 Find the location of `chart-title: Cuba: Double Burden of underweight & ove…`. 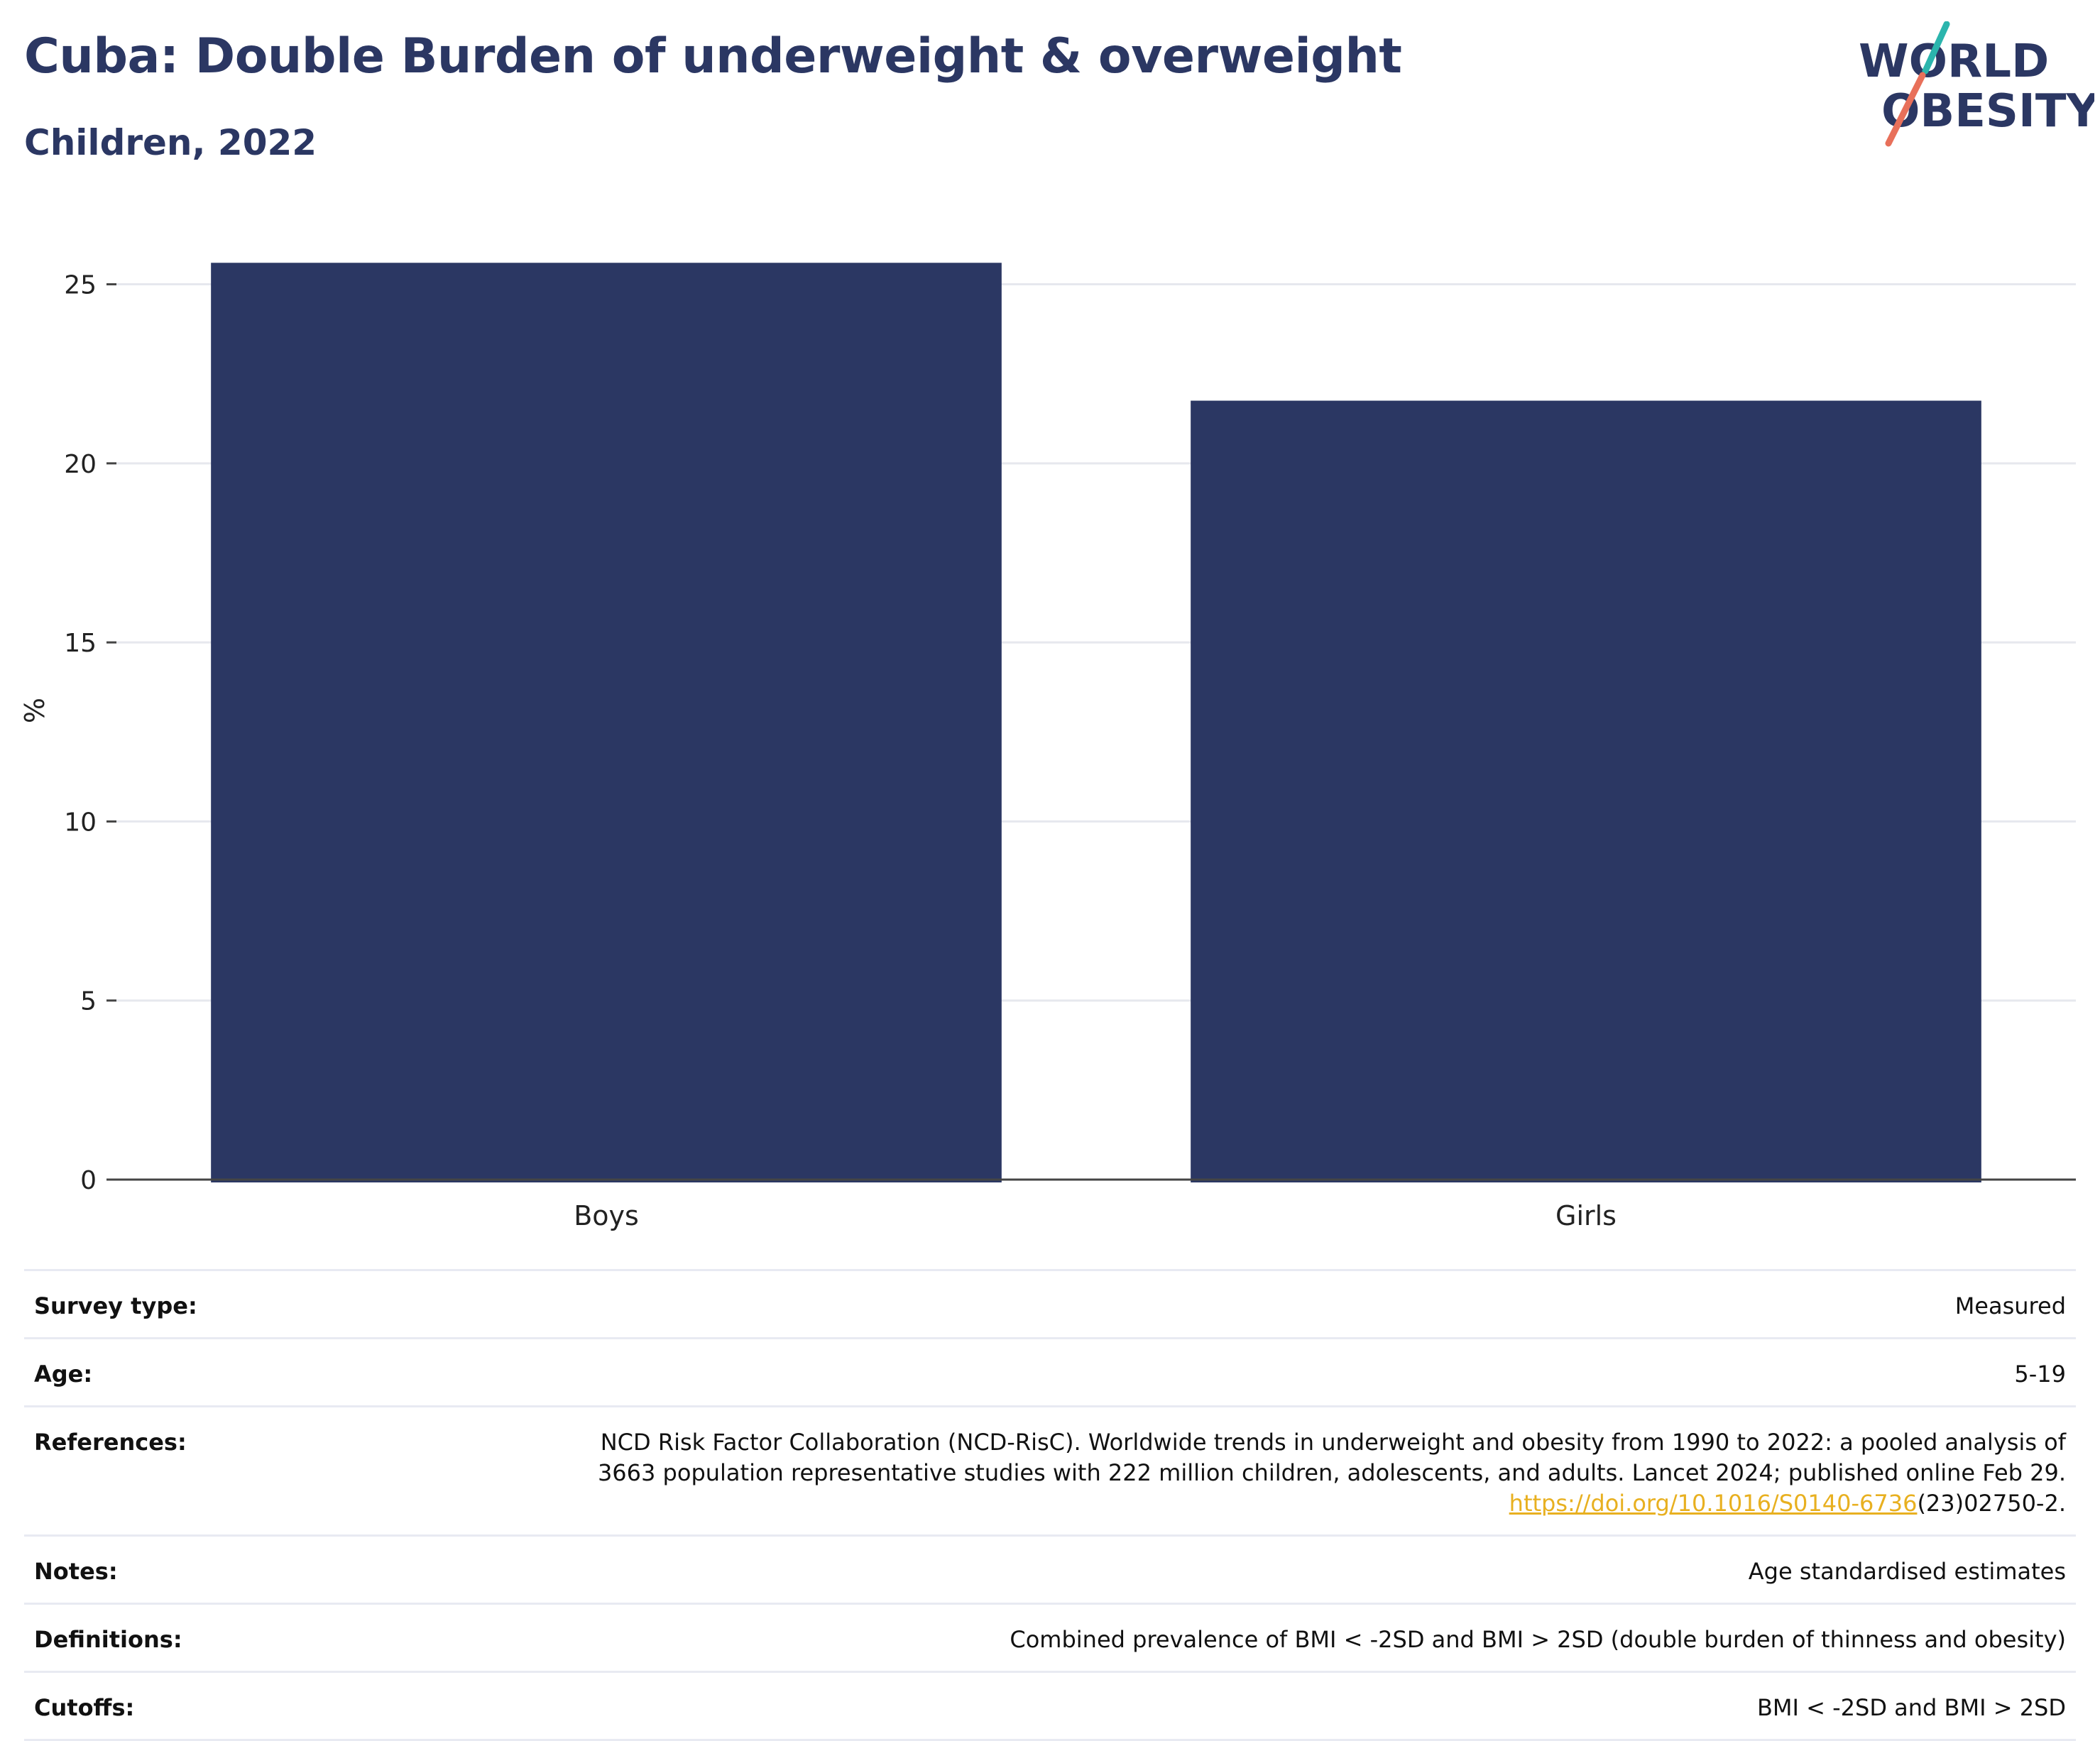

chart-title: Cuba: Double Burden of underweight & ove… is located at coordinates (713, 56).